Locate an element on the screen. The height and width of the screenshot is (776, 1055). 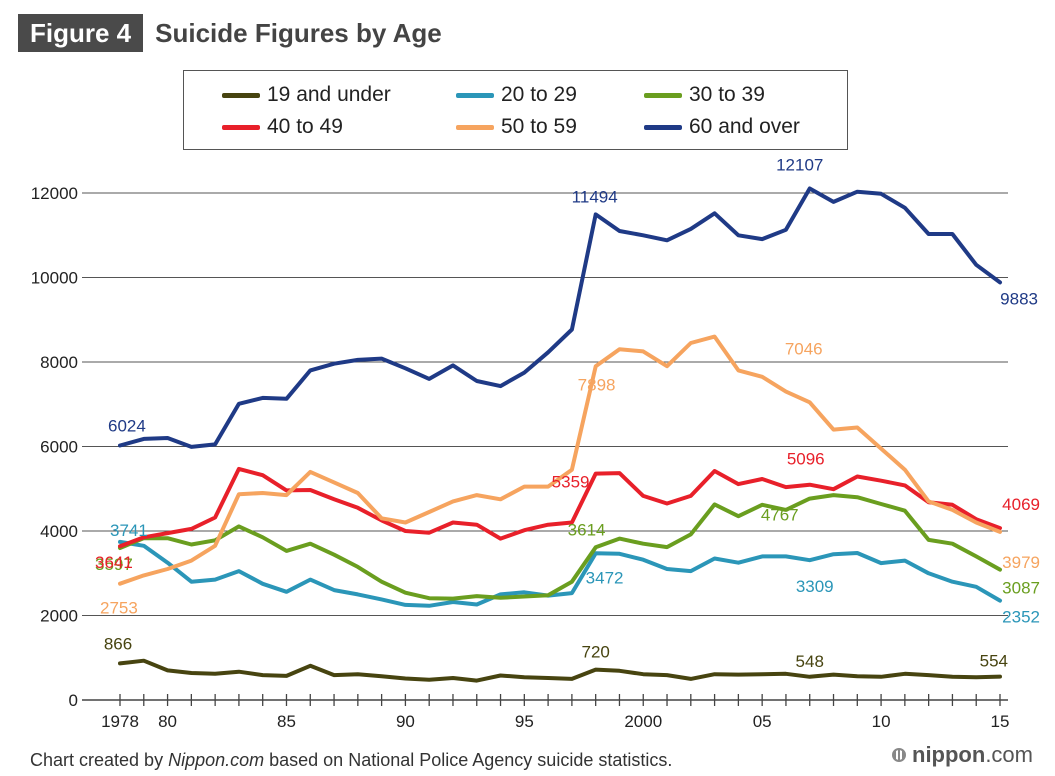
x-tick-label: 15 is located at coordinates (1000, 721).